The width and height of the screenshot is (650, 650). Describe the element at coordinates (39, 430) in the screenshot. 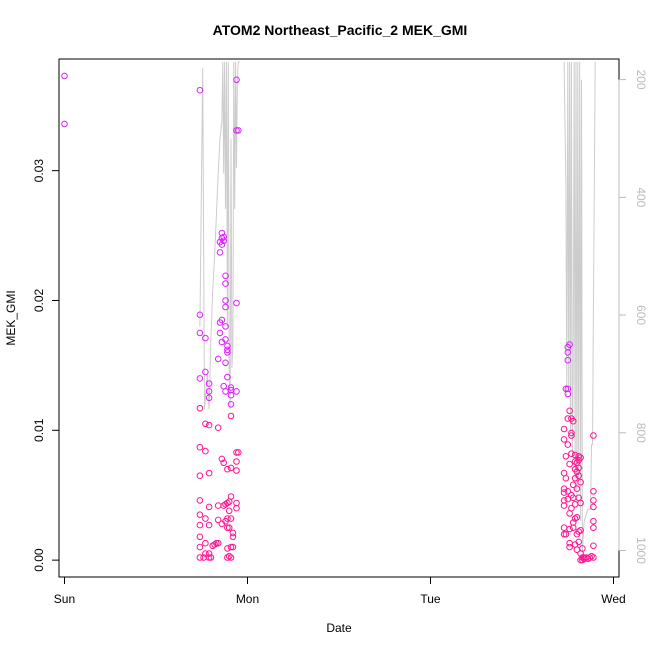

I see `y-tick-label: 0.01` at that location.